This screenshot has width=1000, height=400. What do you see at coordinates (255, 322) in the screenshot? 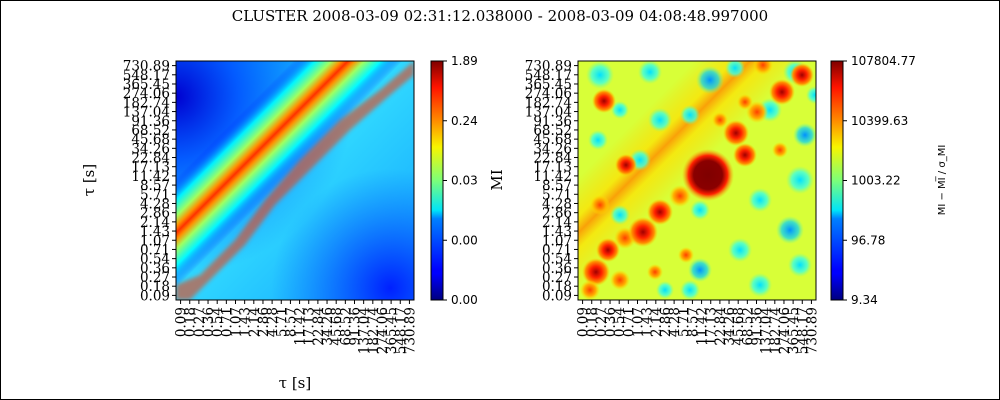
I see `x-tick-label: 2.14` at bounding box center [255, 322].